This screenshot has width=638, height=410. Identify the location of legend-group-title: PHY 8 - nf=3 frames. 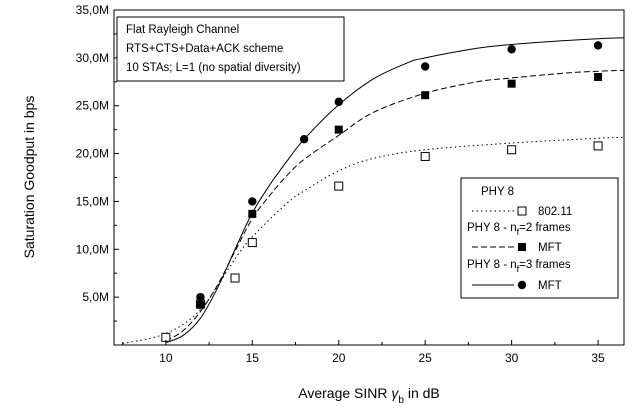
(519, 266).